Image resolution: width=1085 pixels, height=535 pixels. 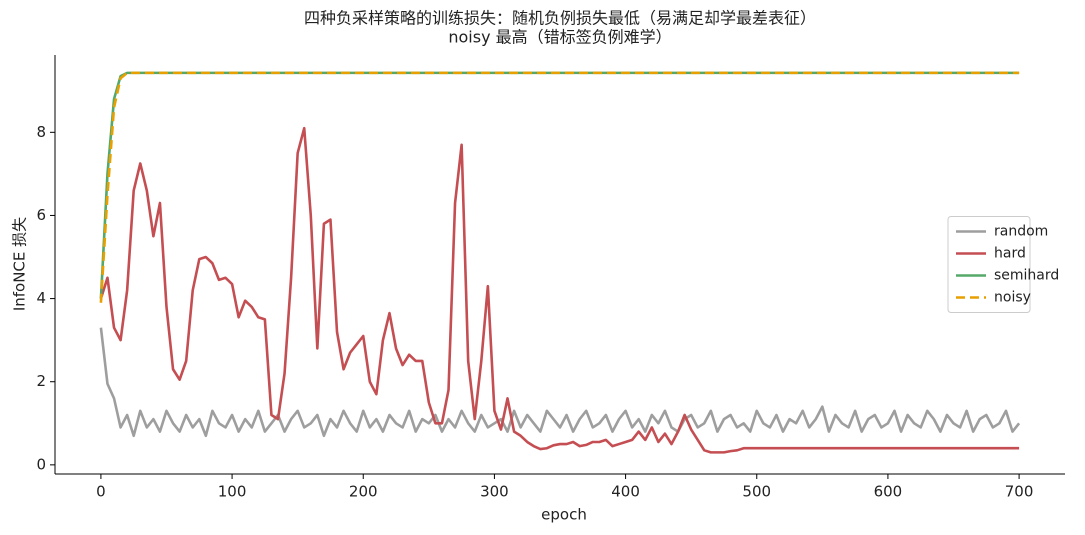 What do you see at coordinates (1026, 276) in the screenshot?
I see `legend-label: semihard` at bounding box center [1026, 276].